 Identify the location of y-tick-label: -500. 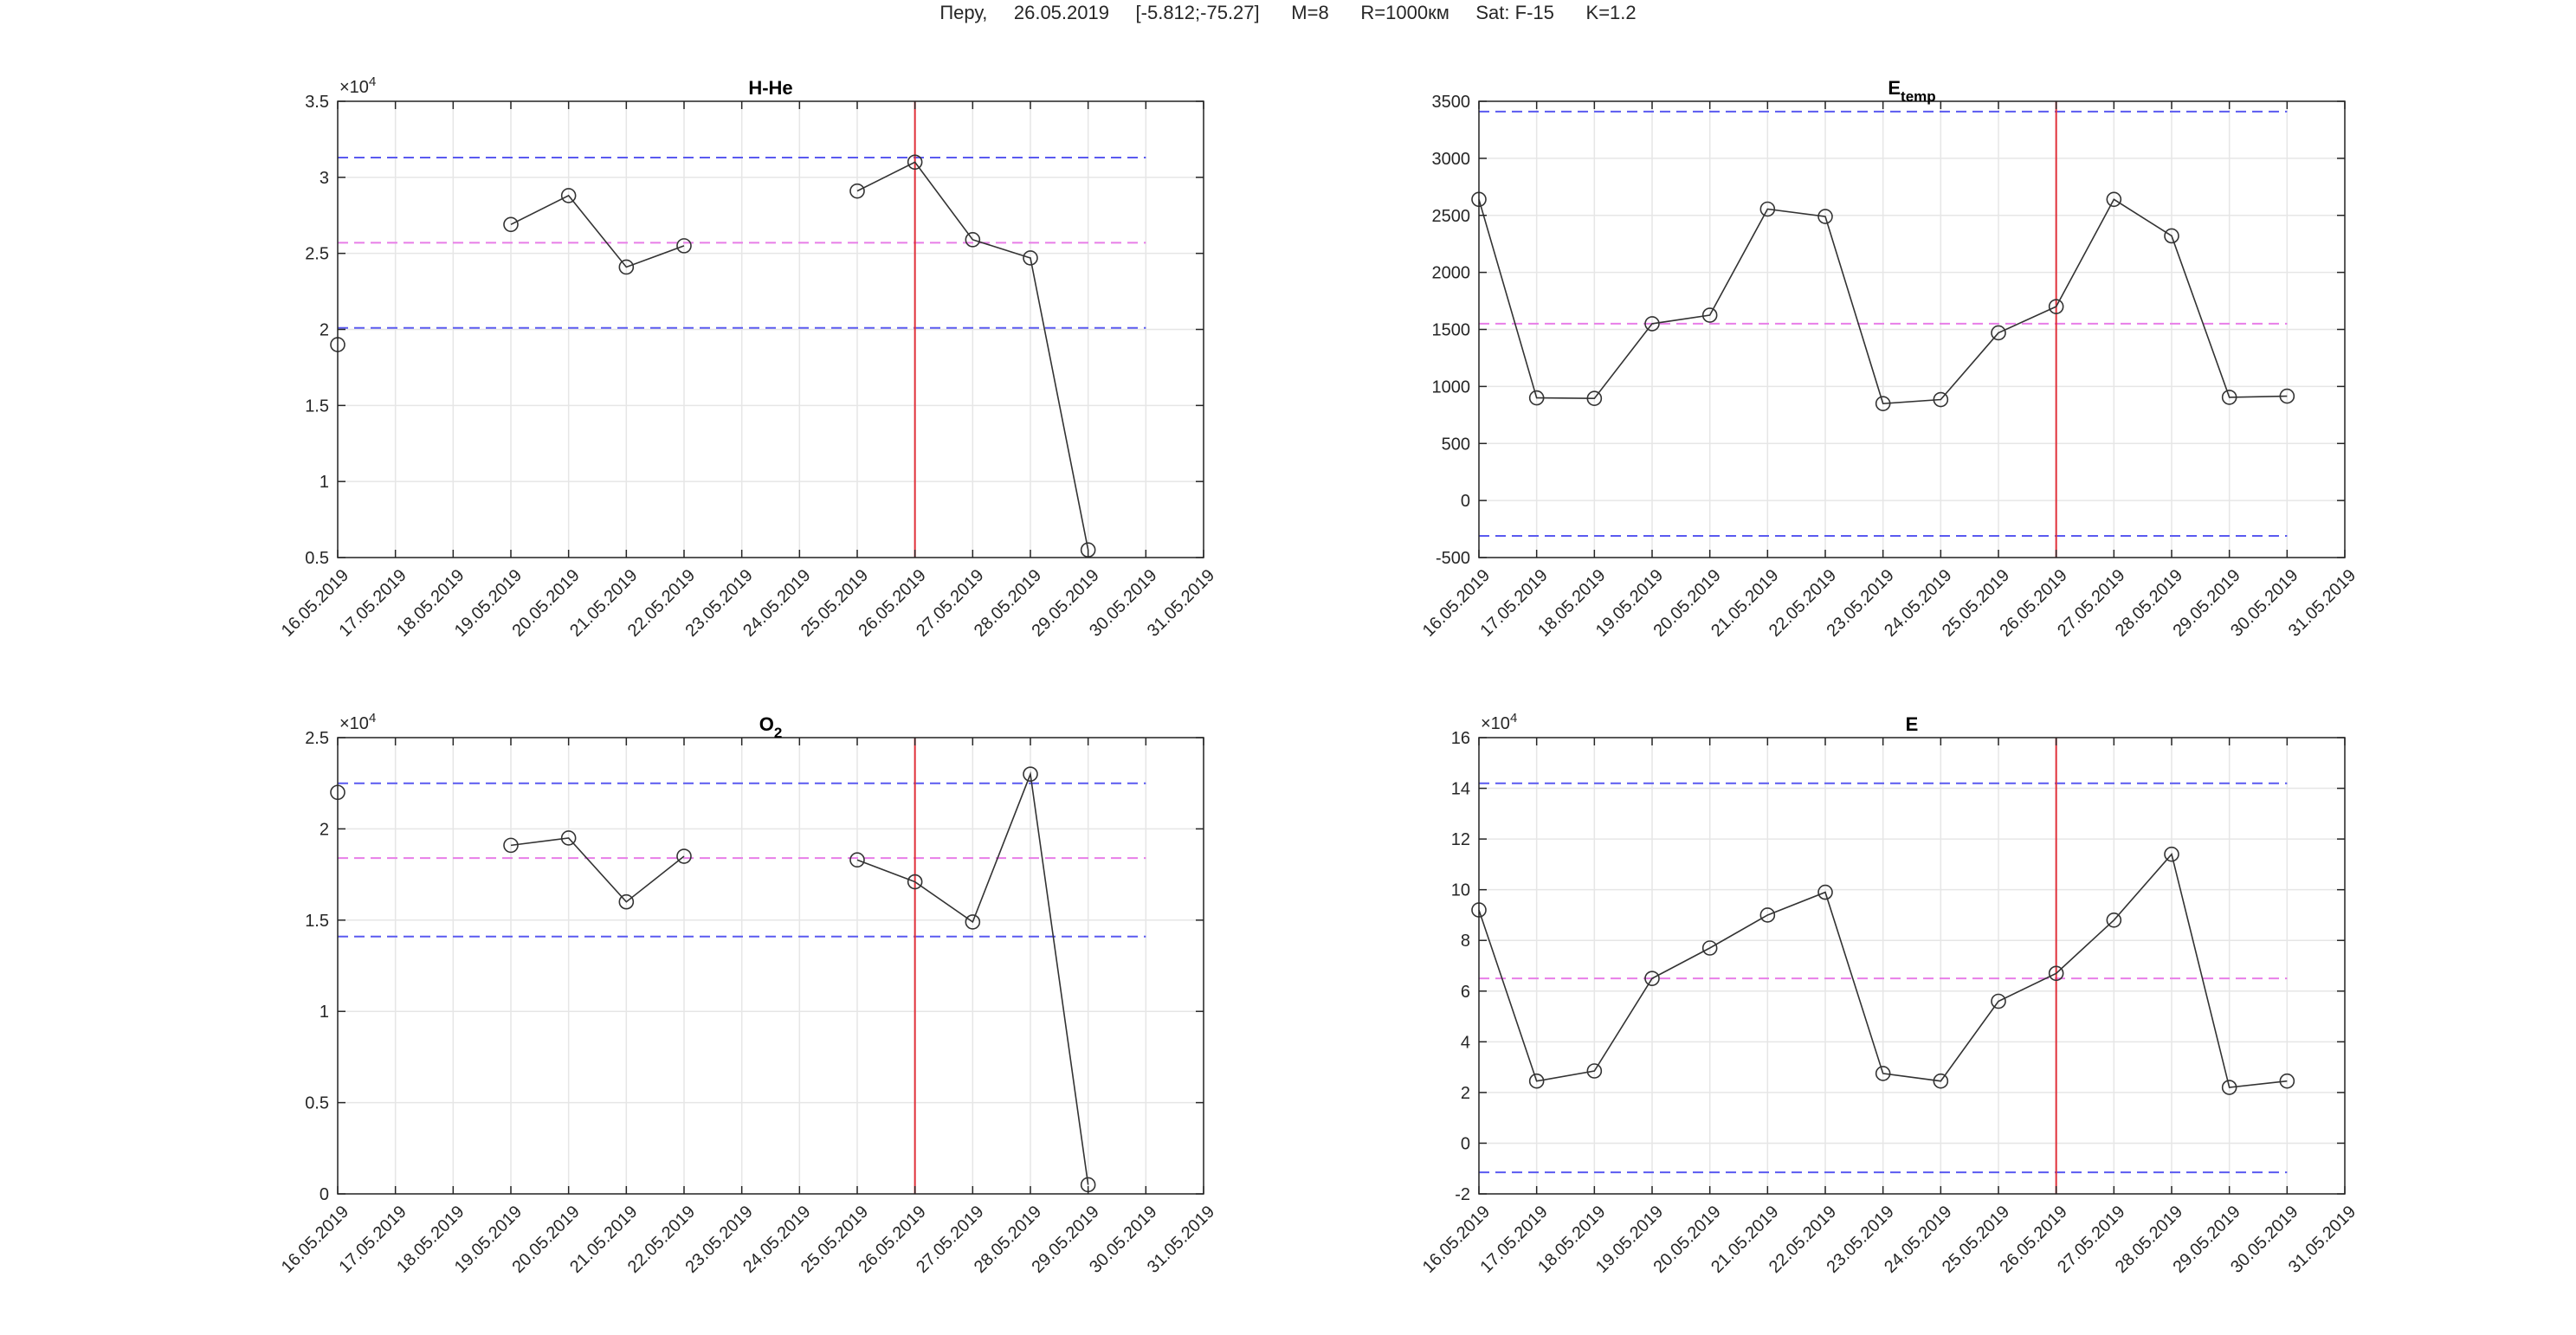
(1453, 558).